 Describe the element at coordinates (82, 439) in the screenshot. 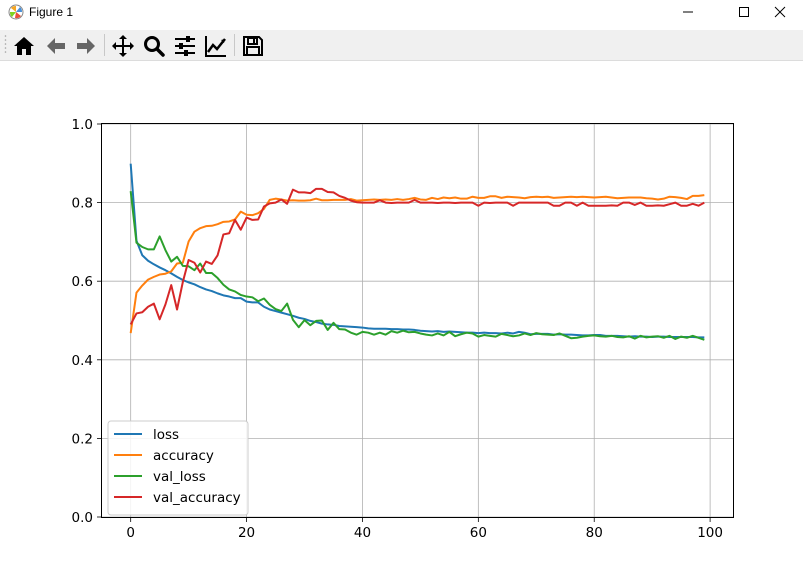

I see `y-tick-label: 0.2` at that location.